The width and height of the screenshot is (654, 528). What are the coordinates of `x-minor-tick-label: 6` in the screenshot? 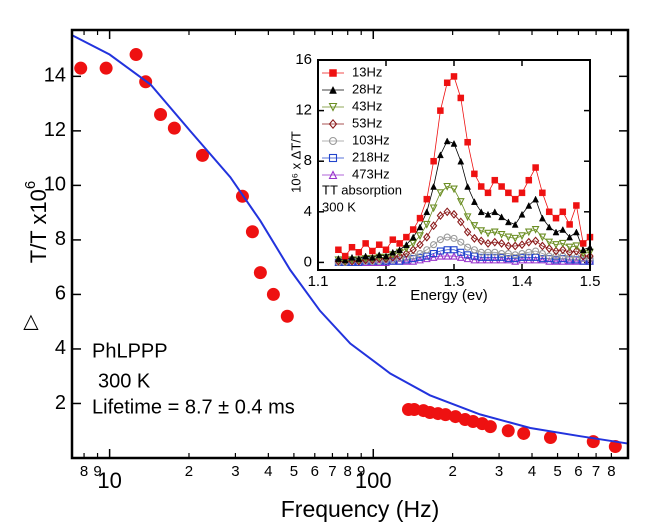 It's located at (315, 471).